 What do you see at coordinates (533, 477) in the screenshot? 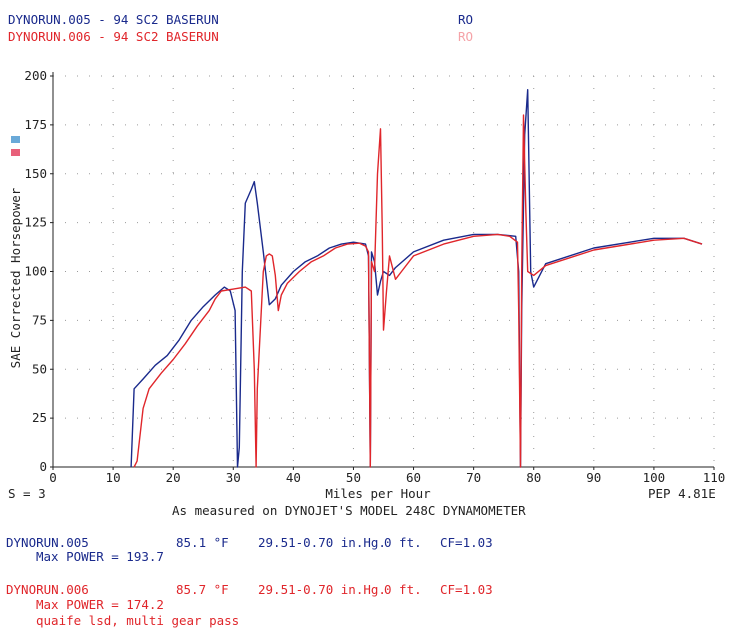
I see `x-tick-label: 80` at bounding box center [533, 477].